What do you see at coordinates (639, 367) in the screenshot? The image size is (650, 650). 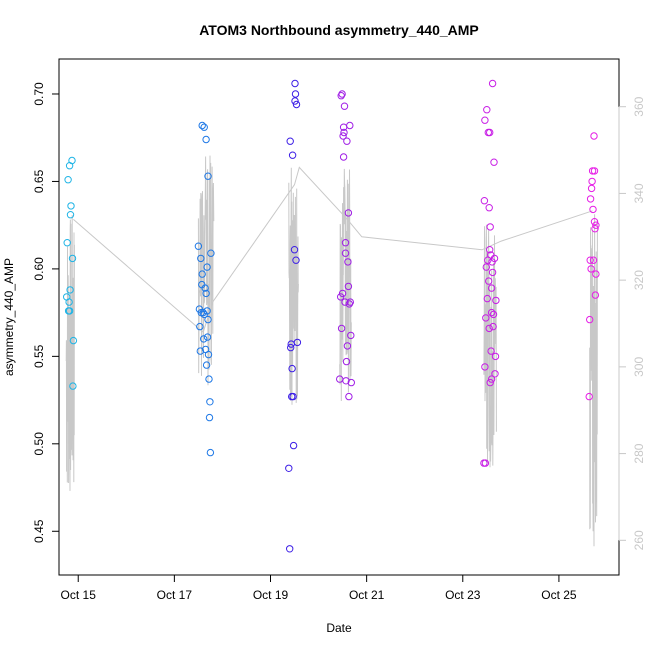 I see `y2-tick-label: 300` at bounding box center [639, 367].